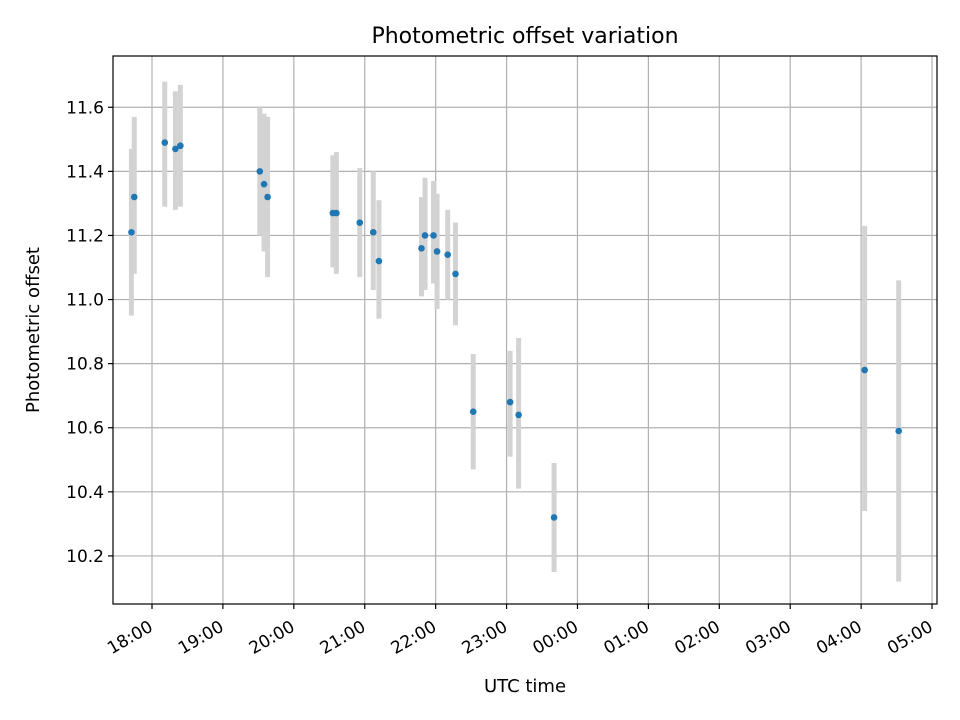 Image resolution: width=960 pixels, height=720 pixels. I want to click on y-tick-label: 11.4, so click(85, 172).